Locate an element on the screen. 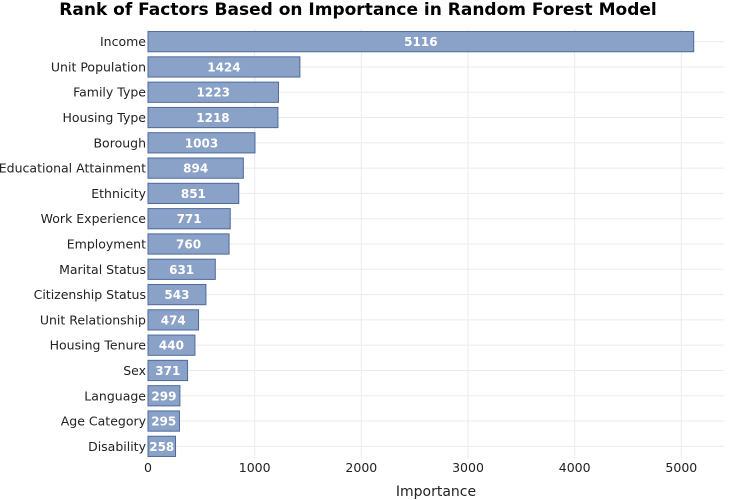 The height and width of the screenshot is (500, 743). bar-ethnicity is located at coordinates (193, 193).